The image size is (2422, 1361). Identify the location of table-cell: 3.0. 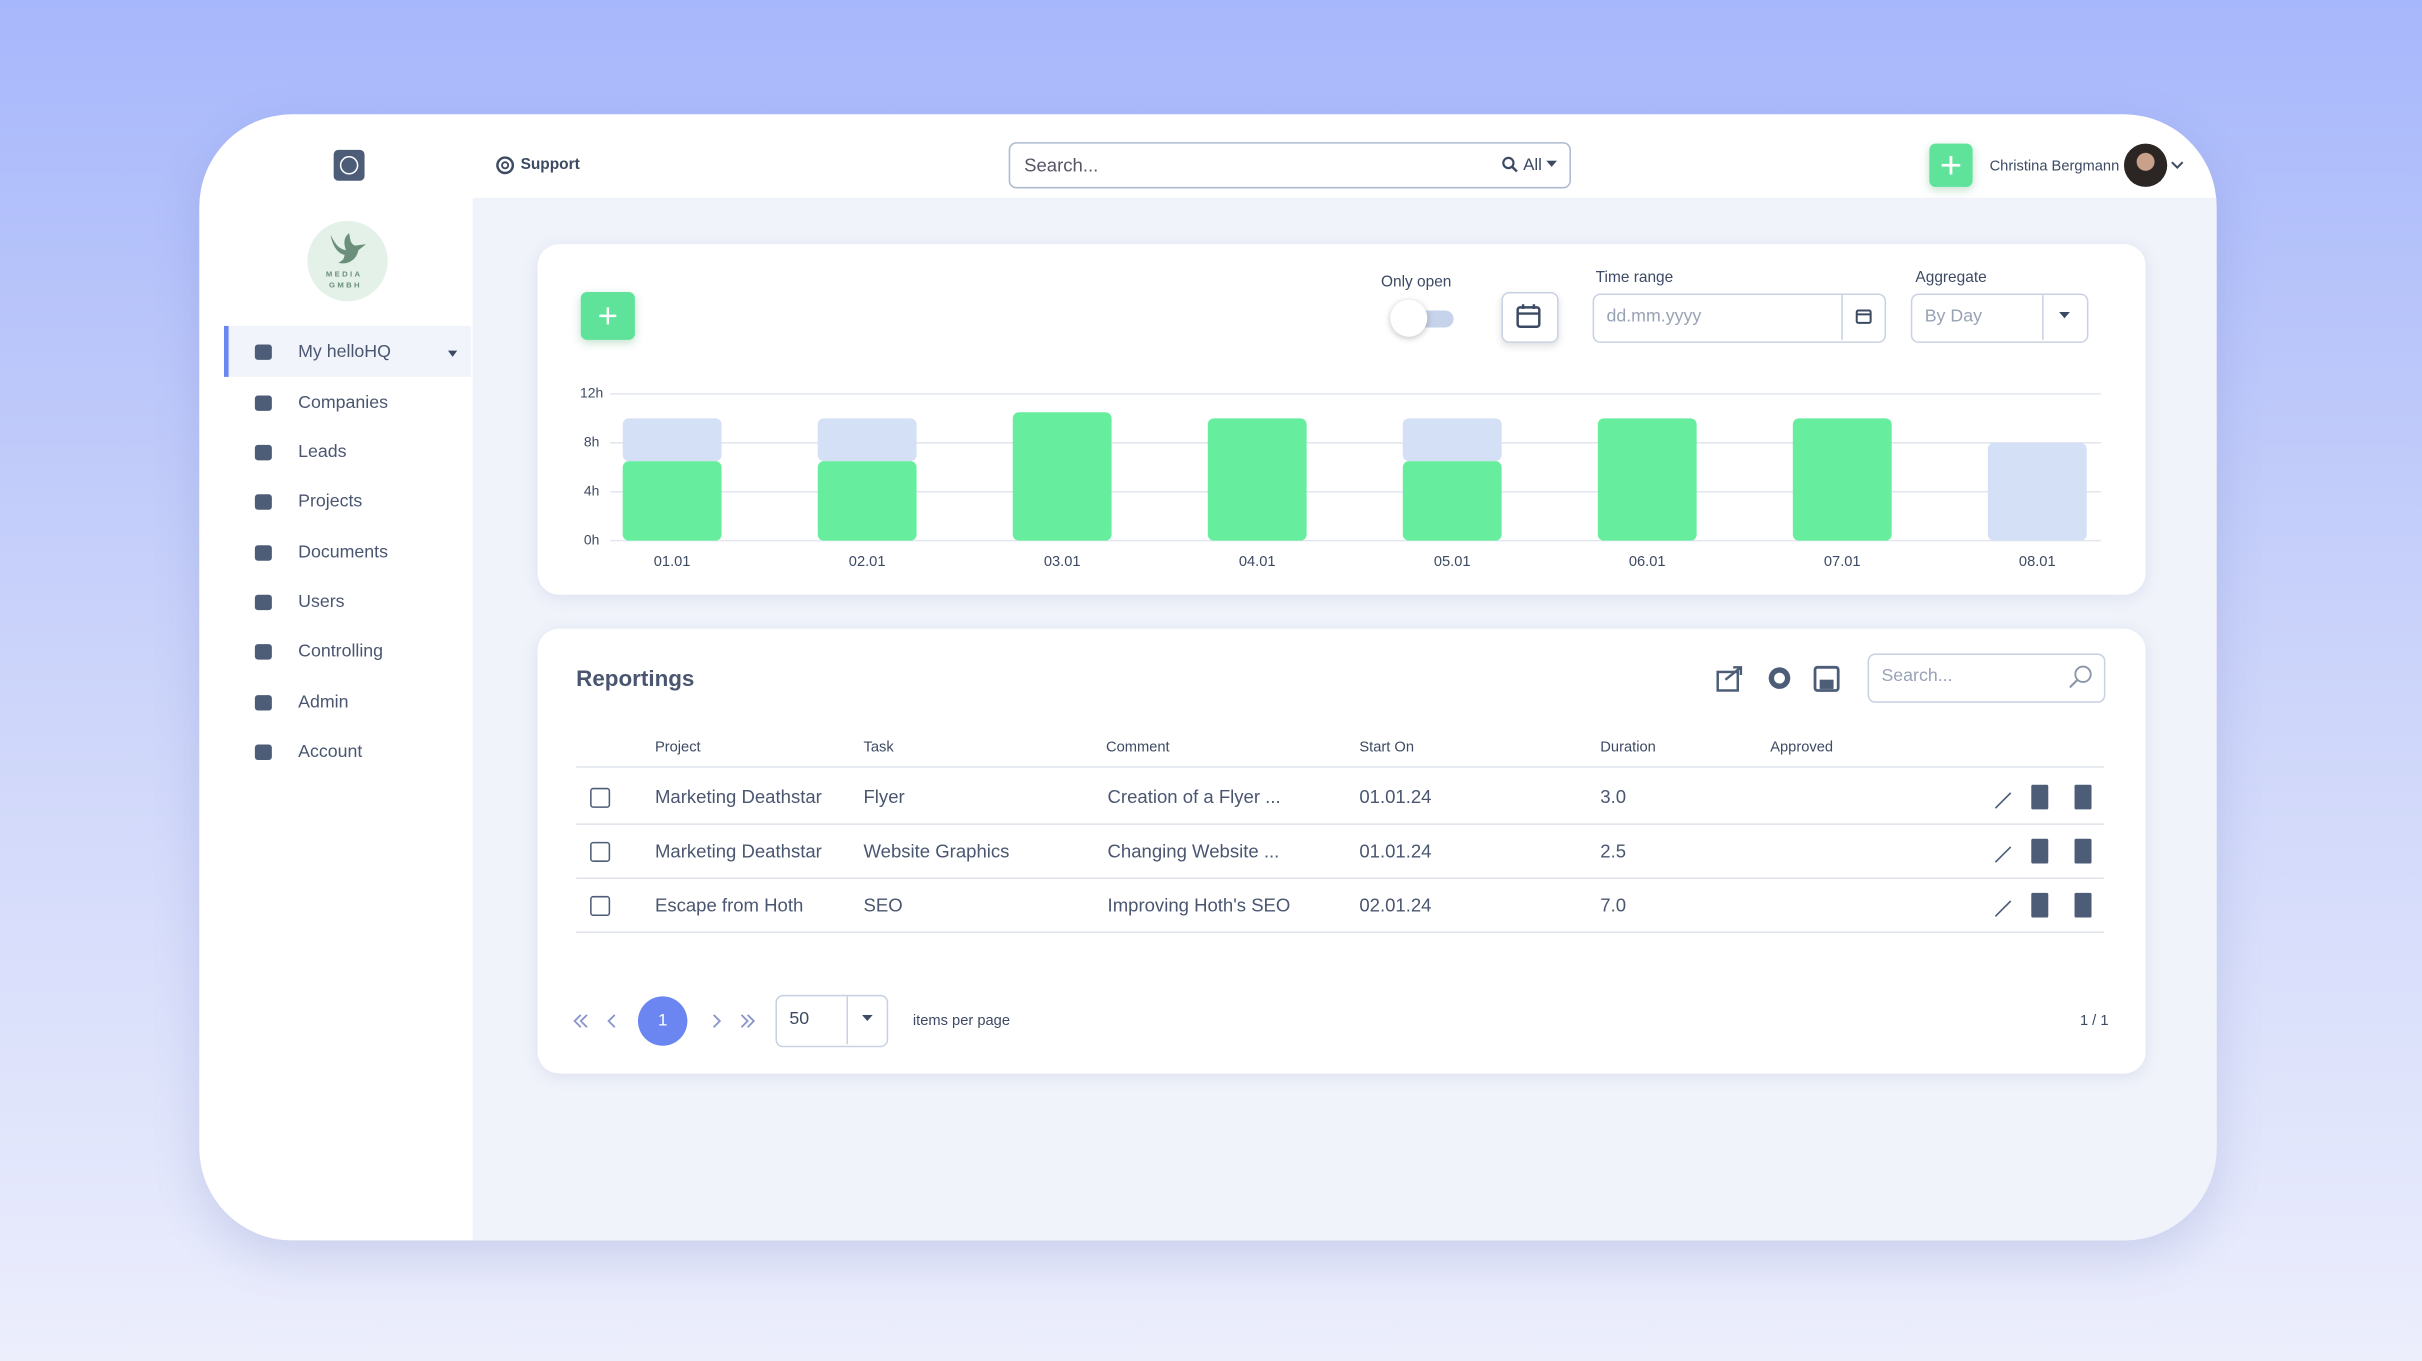
(1613, 797).